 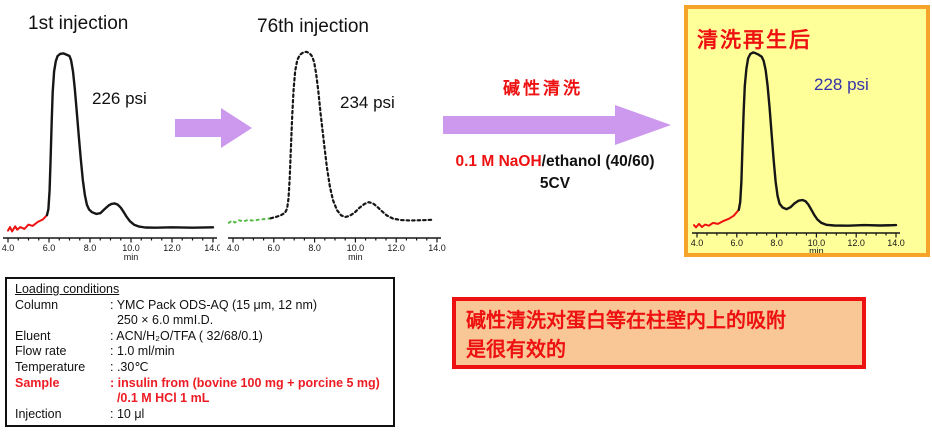 I want to click on condition-label: Eluent, so click(x=33, y=335).